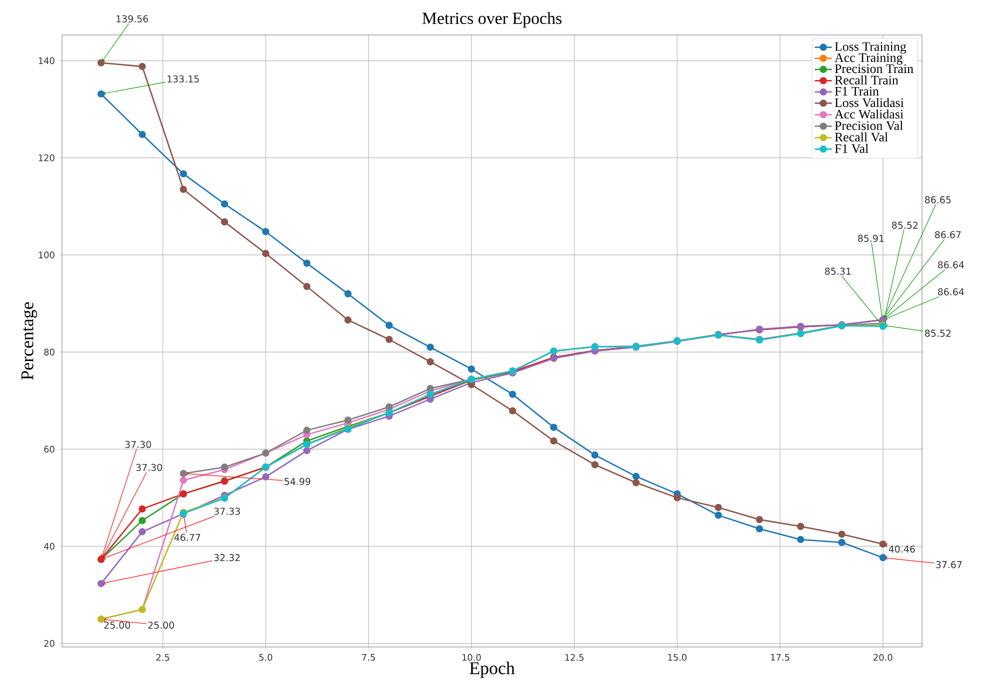  What do you see at coordinates (901, 549) in the screenshot?
I see `annotation: 40.46` at bounding box center [901, 549].